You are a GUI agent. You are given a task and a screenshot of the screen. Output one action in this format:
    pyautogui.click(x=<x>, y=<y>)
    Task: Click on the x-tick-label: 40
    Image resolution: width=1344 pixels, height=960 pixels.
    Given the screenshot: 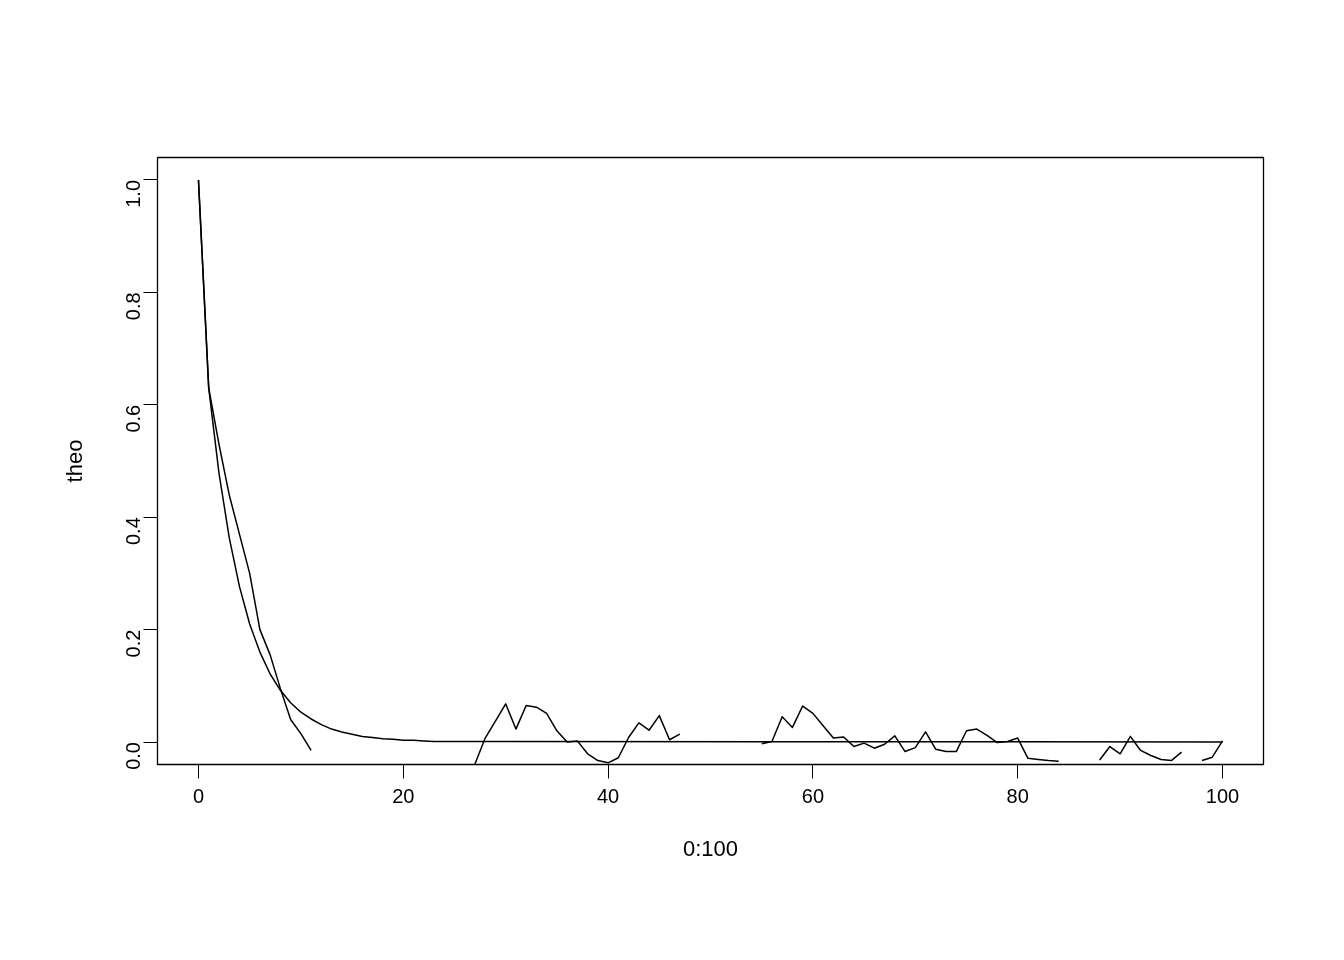 What is the action you would take?
    pyautogui.click(x=608, y=795)
    